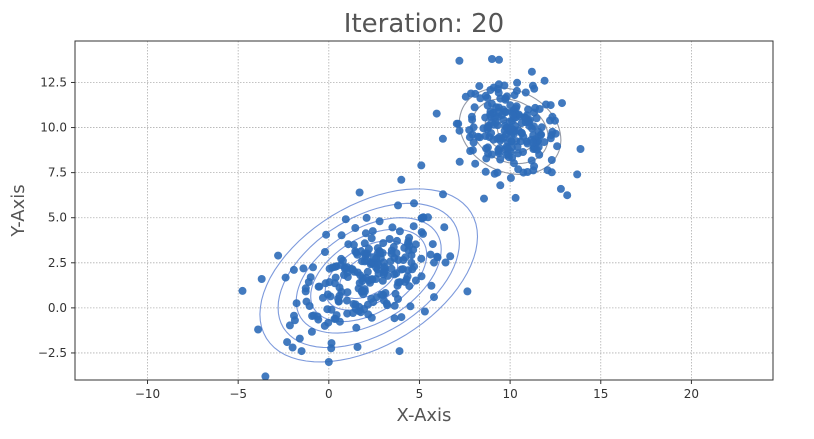 This screenshot has height=439, width=814. I want to click on y-tick-label: −2.5, so click(52, 353).